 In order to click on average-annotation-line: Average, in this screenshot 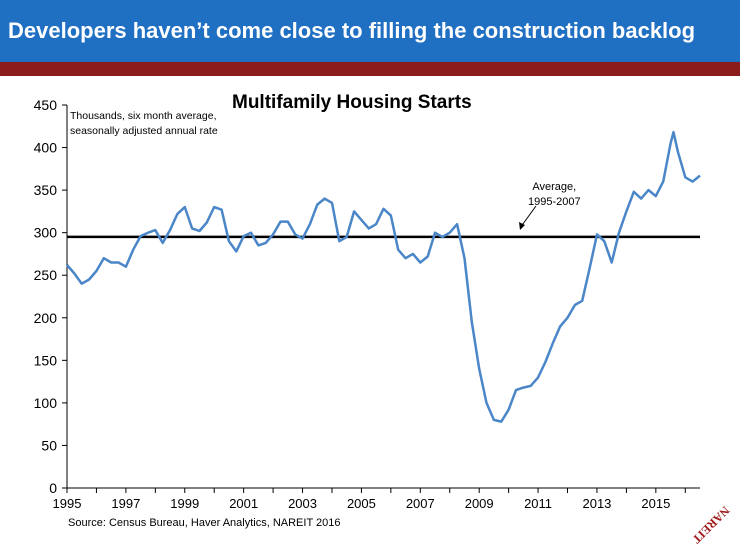, I will do `click(554, 187)`.